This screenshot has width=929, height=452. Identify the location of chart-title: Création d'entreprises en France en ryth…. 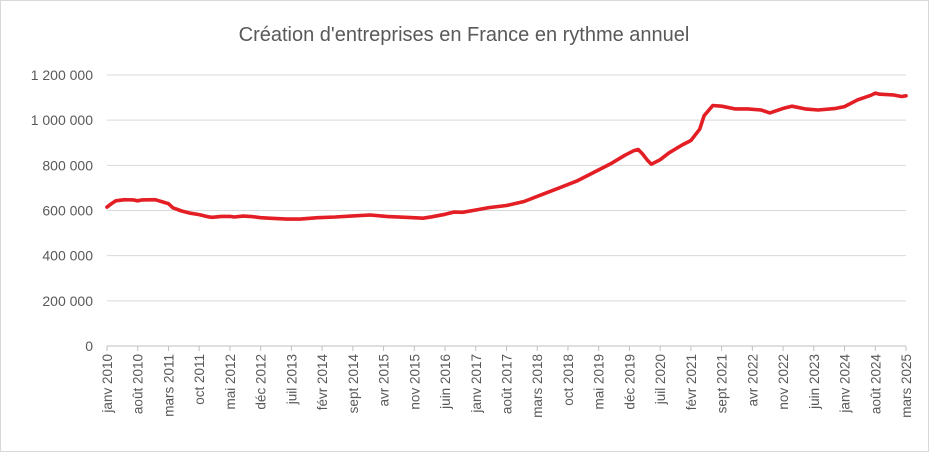
(464, 35).